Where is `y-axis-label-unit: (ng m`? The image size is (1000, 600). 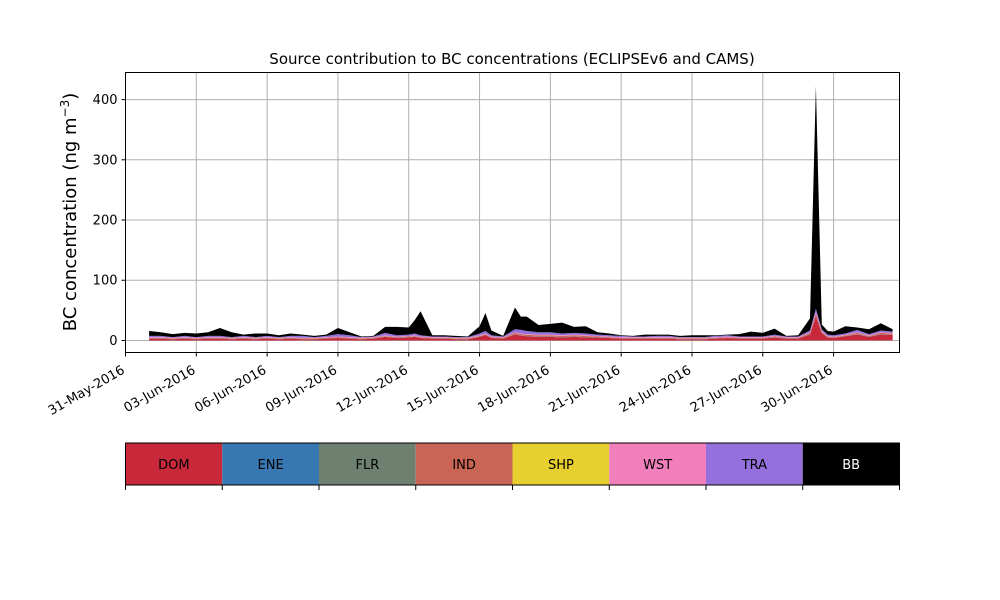 y-axis-label-unit: (ng m is located at coordinates (70, 143).